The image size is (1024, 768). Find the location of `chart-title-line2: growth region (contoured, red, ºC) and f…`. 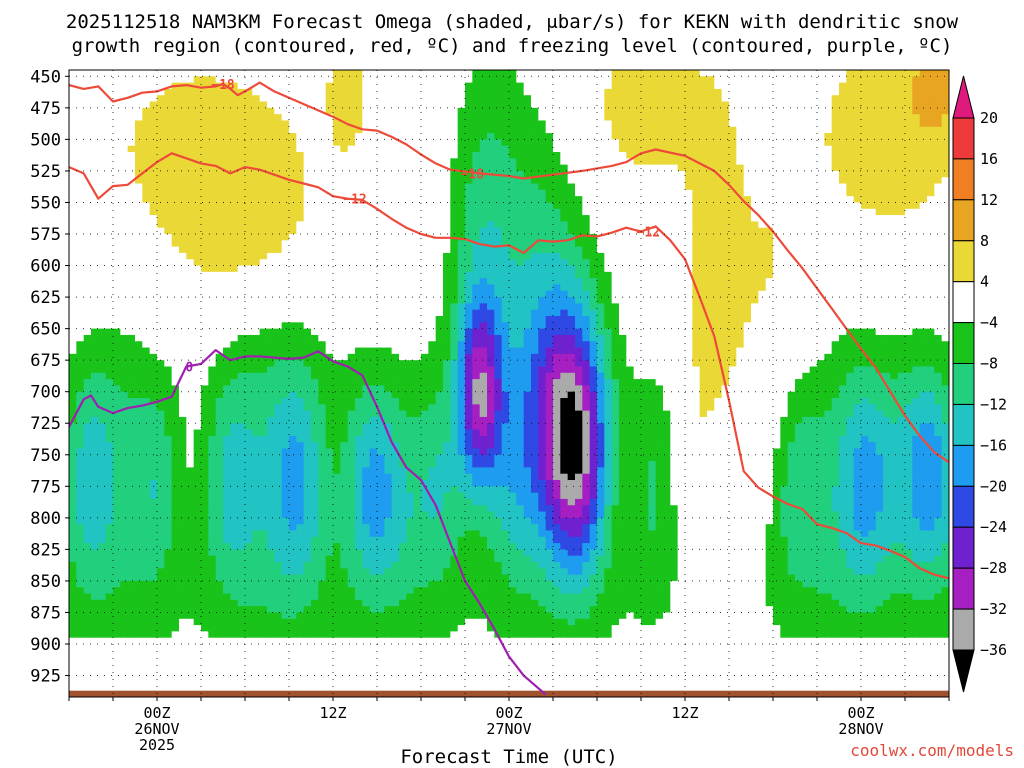

chart-title-line2: growth region (contoured, red, ºC) and f… is located at coordinates (512, 46).